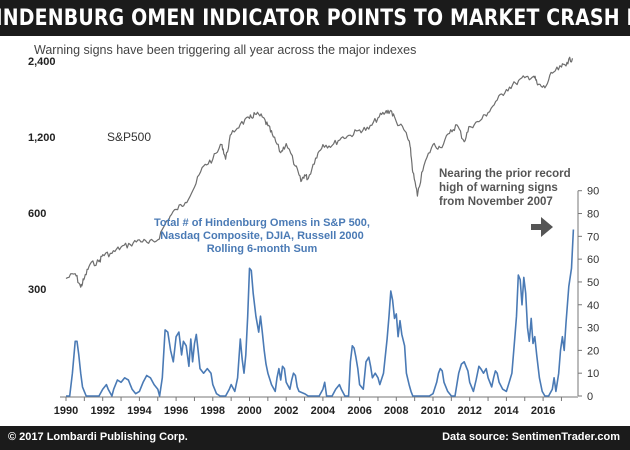  What do you see at coordinates (286, 411) in the screenshot?
I see `x-tick-label: 2002` at bounding box center [286, 411].